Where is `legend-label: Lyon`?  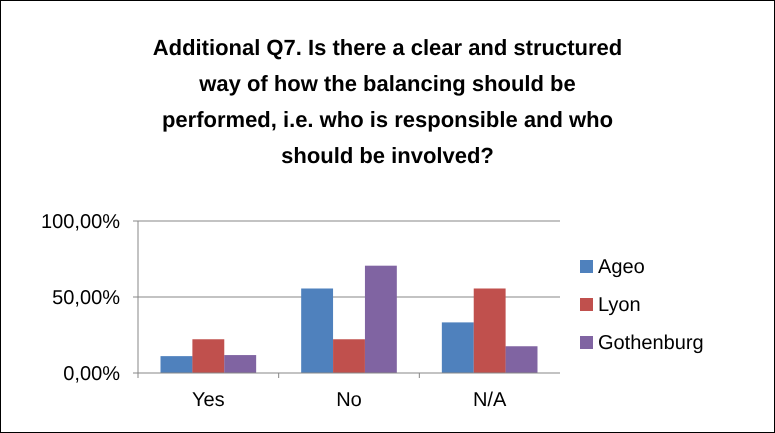 legend-label: Lyon is located at coordinates (619, 305).